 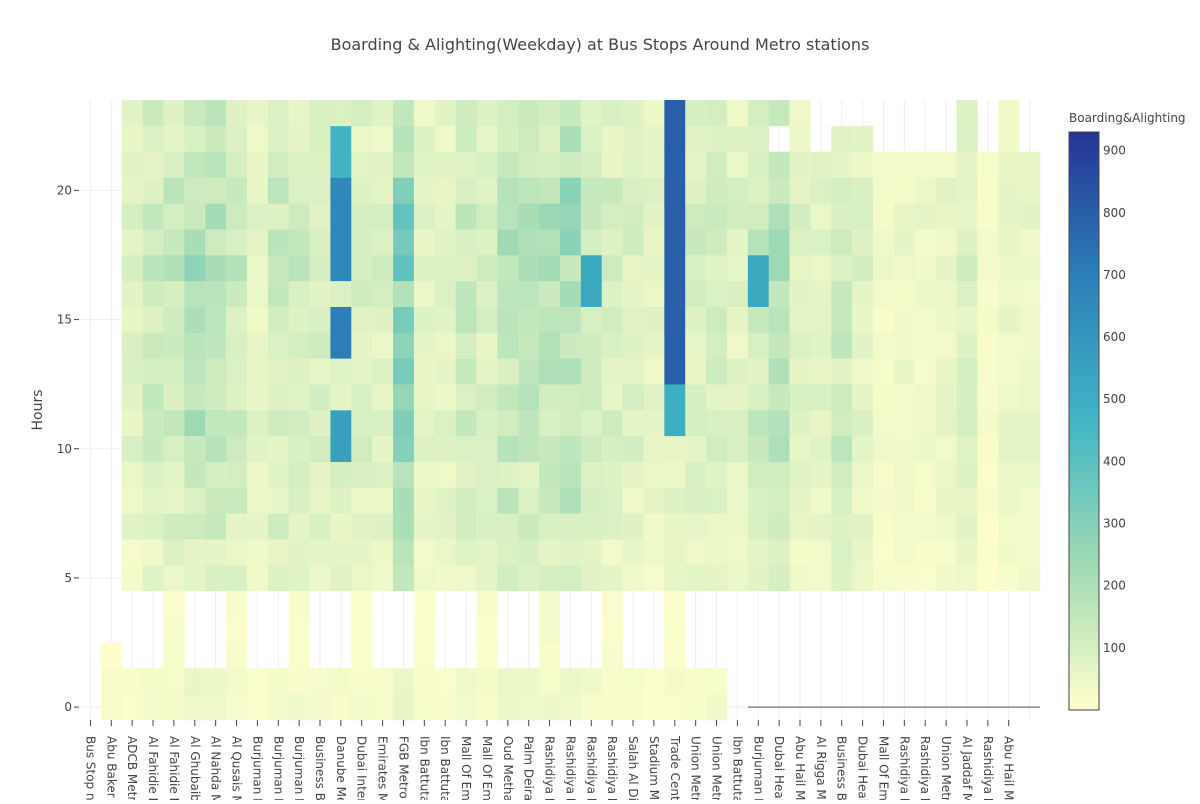 I want to click on x-tick-label: Rashidiya M, so click(x=591, y=768).